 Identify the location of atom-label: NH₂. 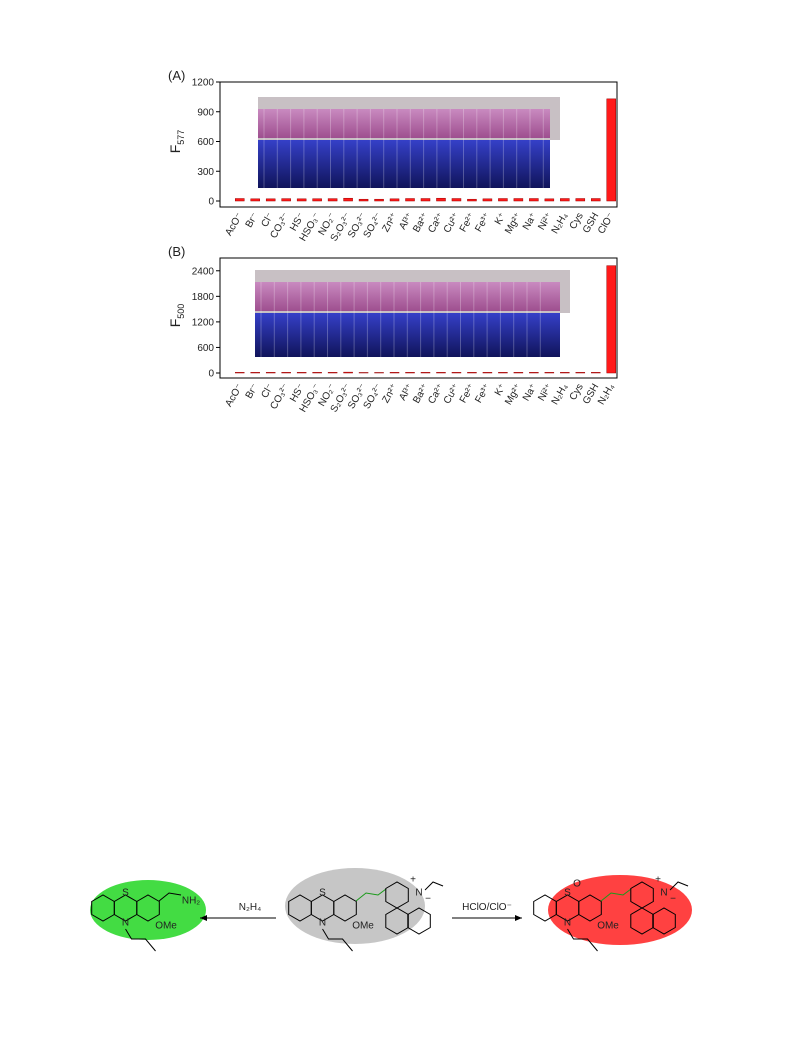
(191, 901).